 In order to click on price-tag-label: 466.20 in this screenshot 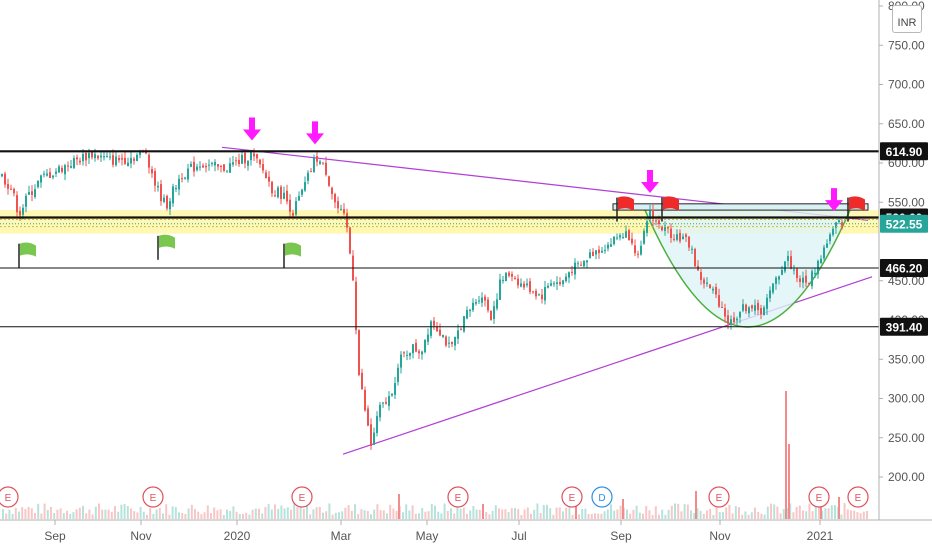, I will do `click(904, 269)`.